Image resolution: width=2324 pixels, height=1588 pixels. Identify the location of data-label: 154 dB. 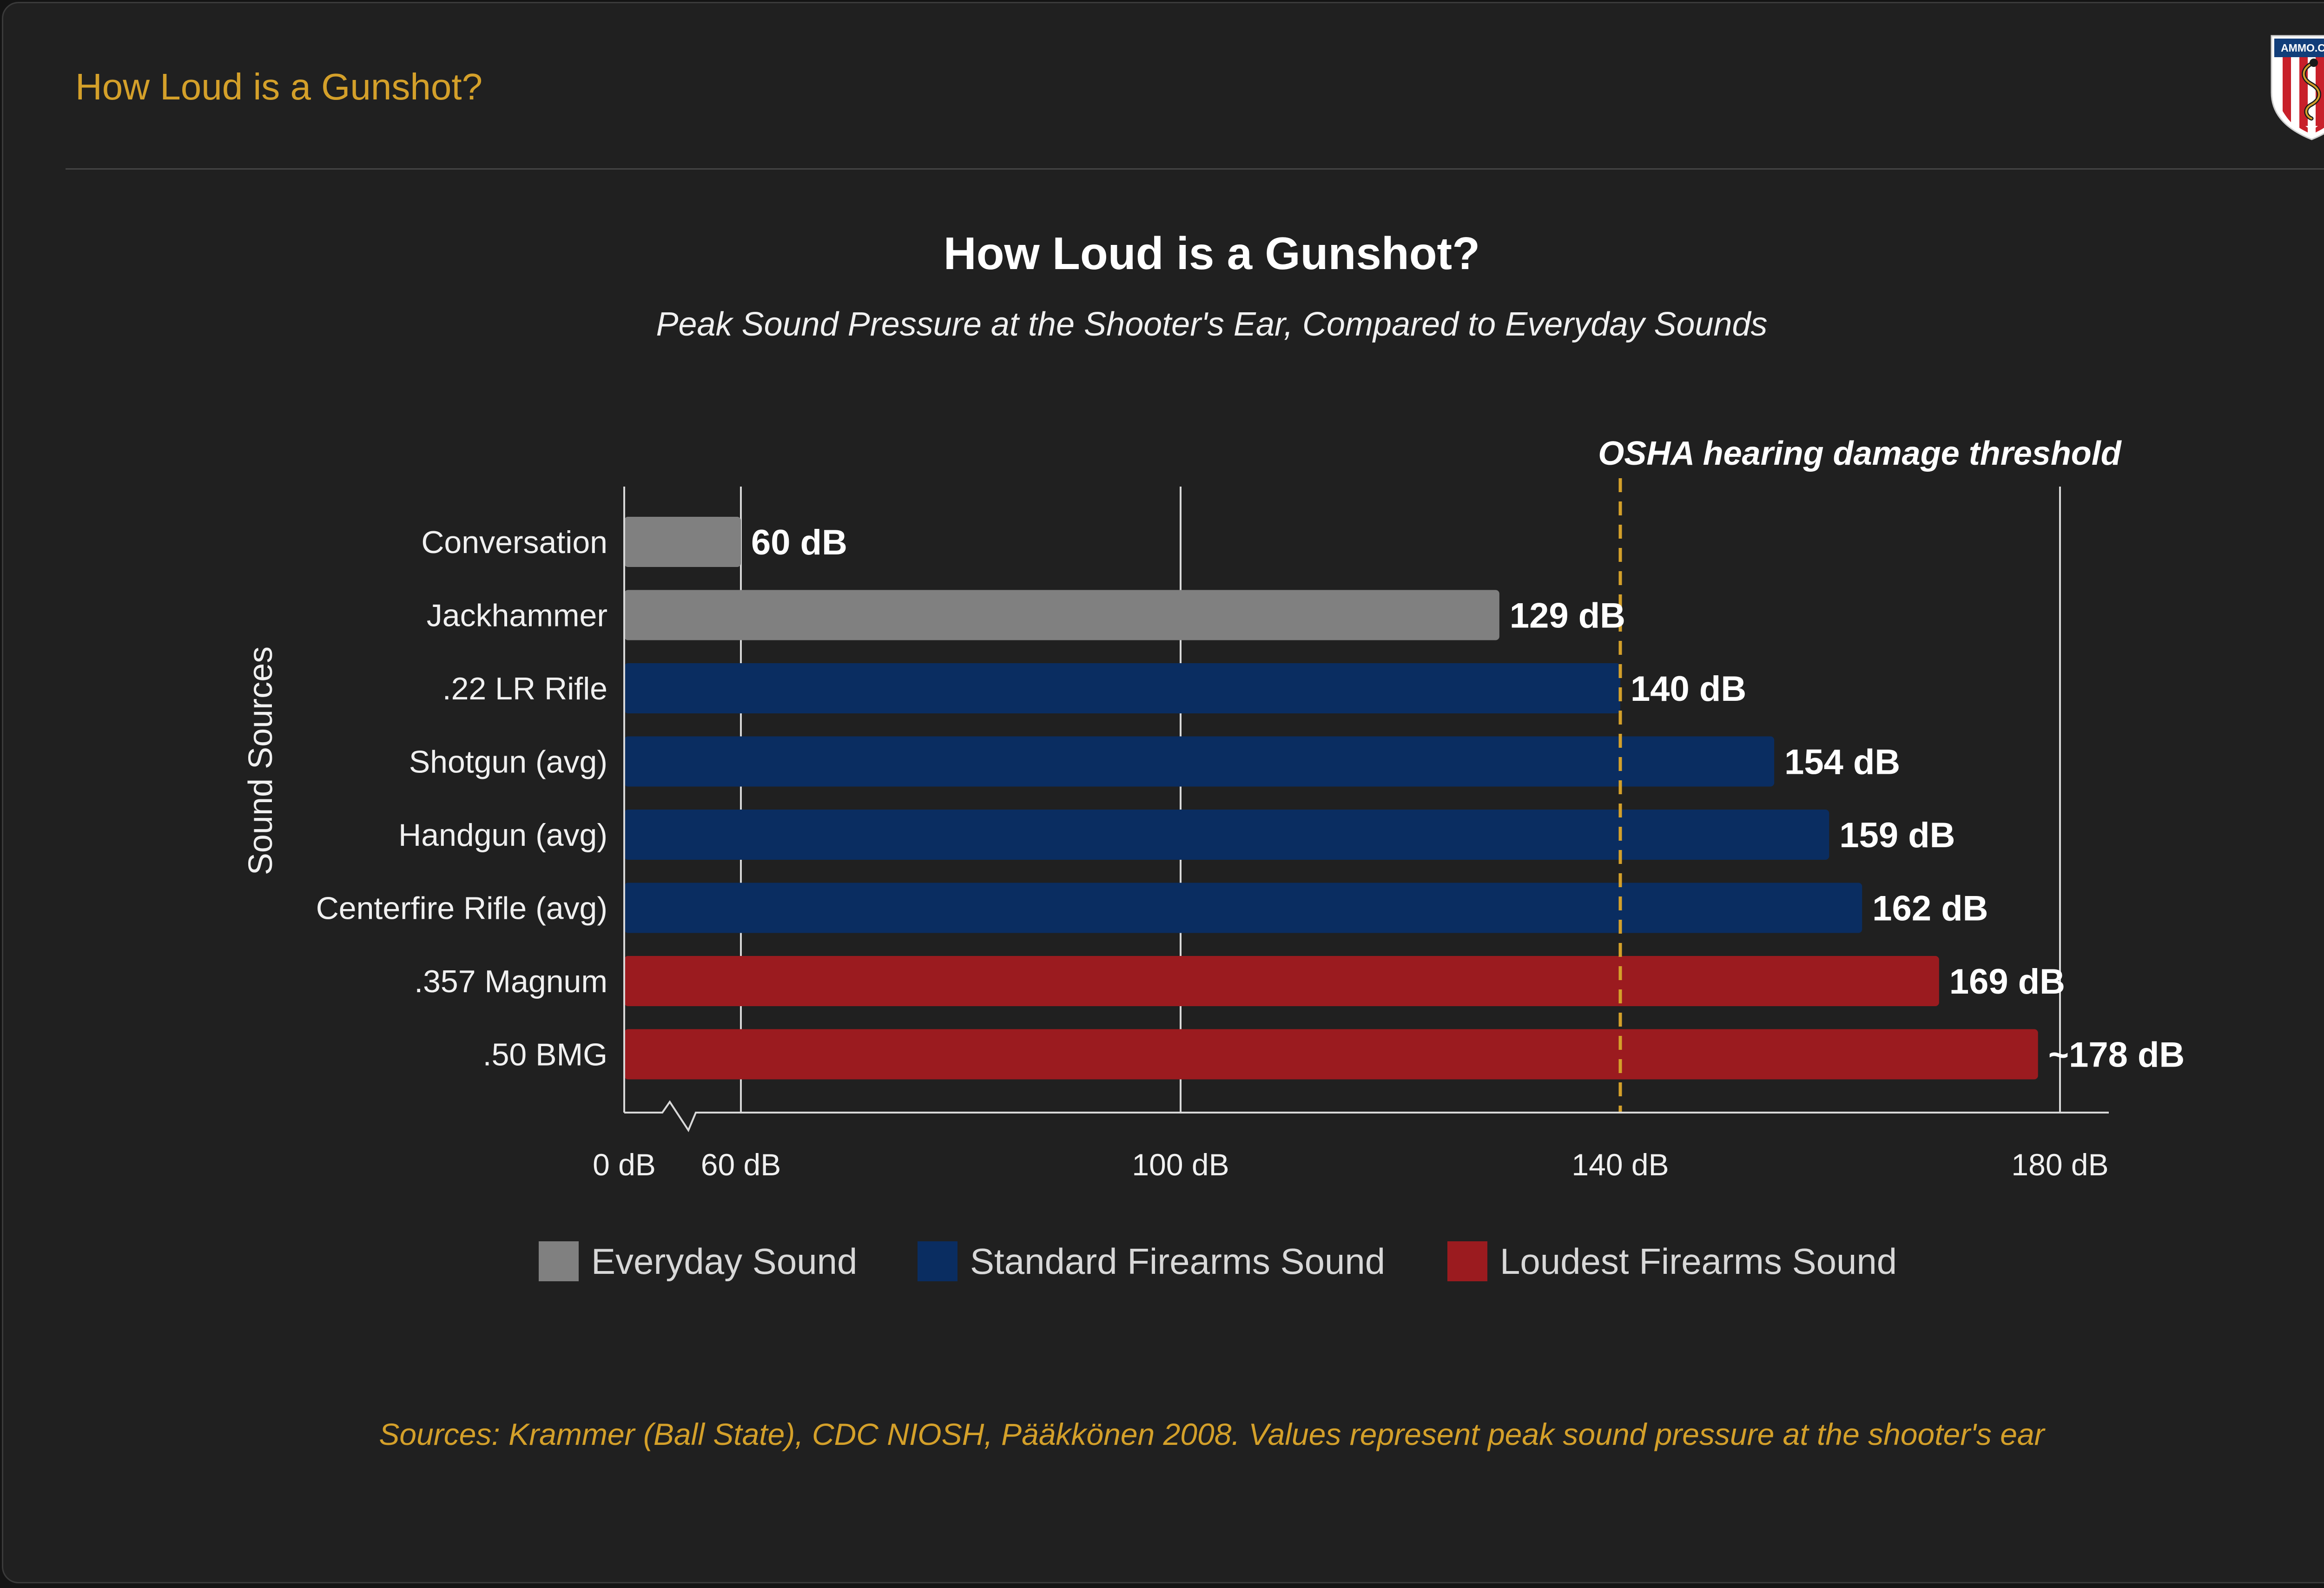
(1842, 762).